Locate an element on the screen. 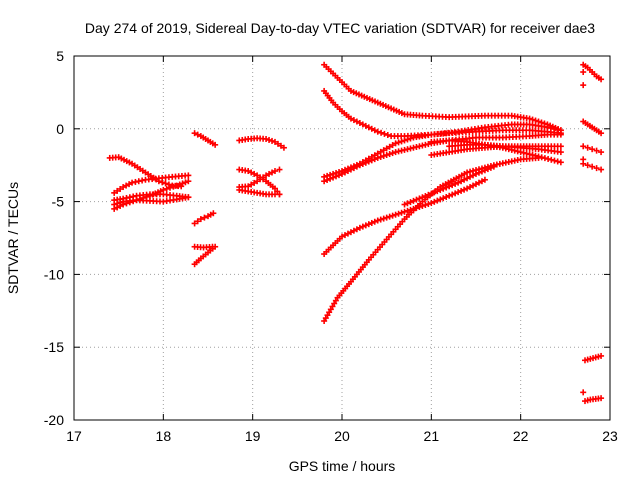 The height and width of the screenshot is (480, 640). y-tick-label: -5 is located at coordinates (58, 202).